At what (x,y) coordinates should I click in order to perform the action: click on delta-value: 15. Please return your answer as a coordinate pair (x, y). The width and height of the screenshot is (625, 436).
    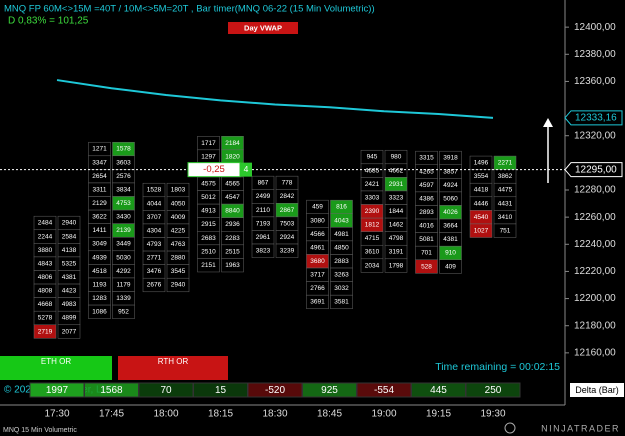
    Looking at the image, I should click on (221, 390).